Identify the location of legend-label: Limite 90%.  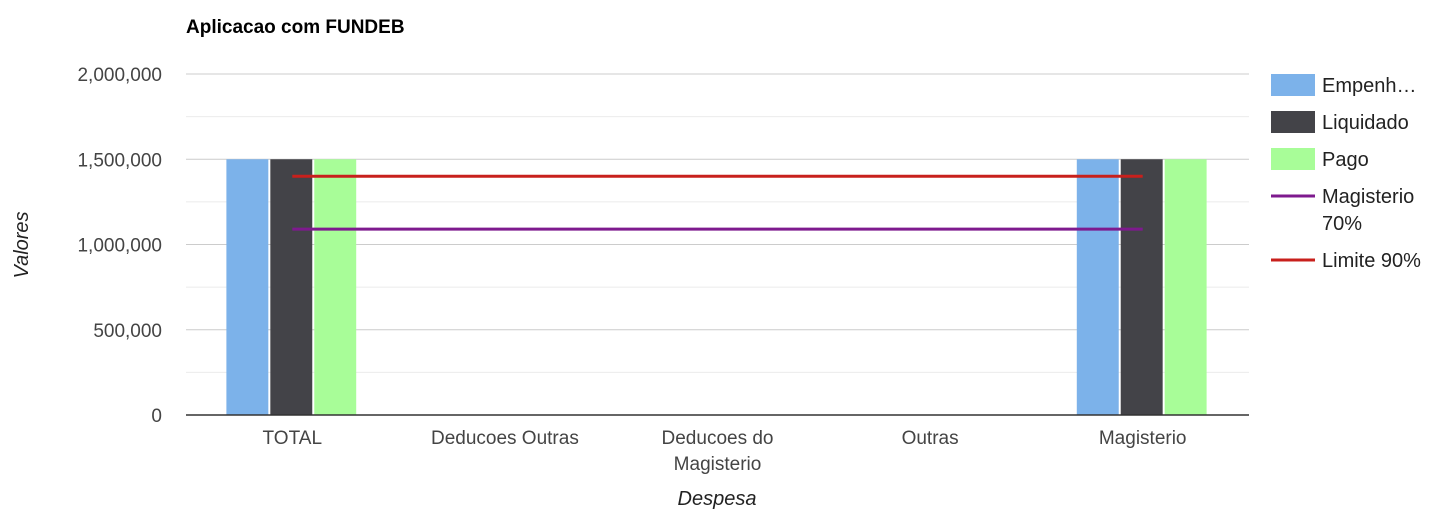
(1371, 261).